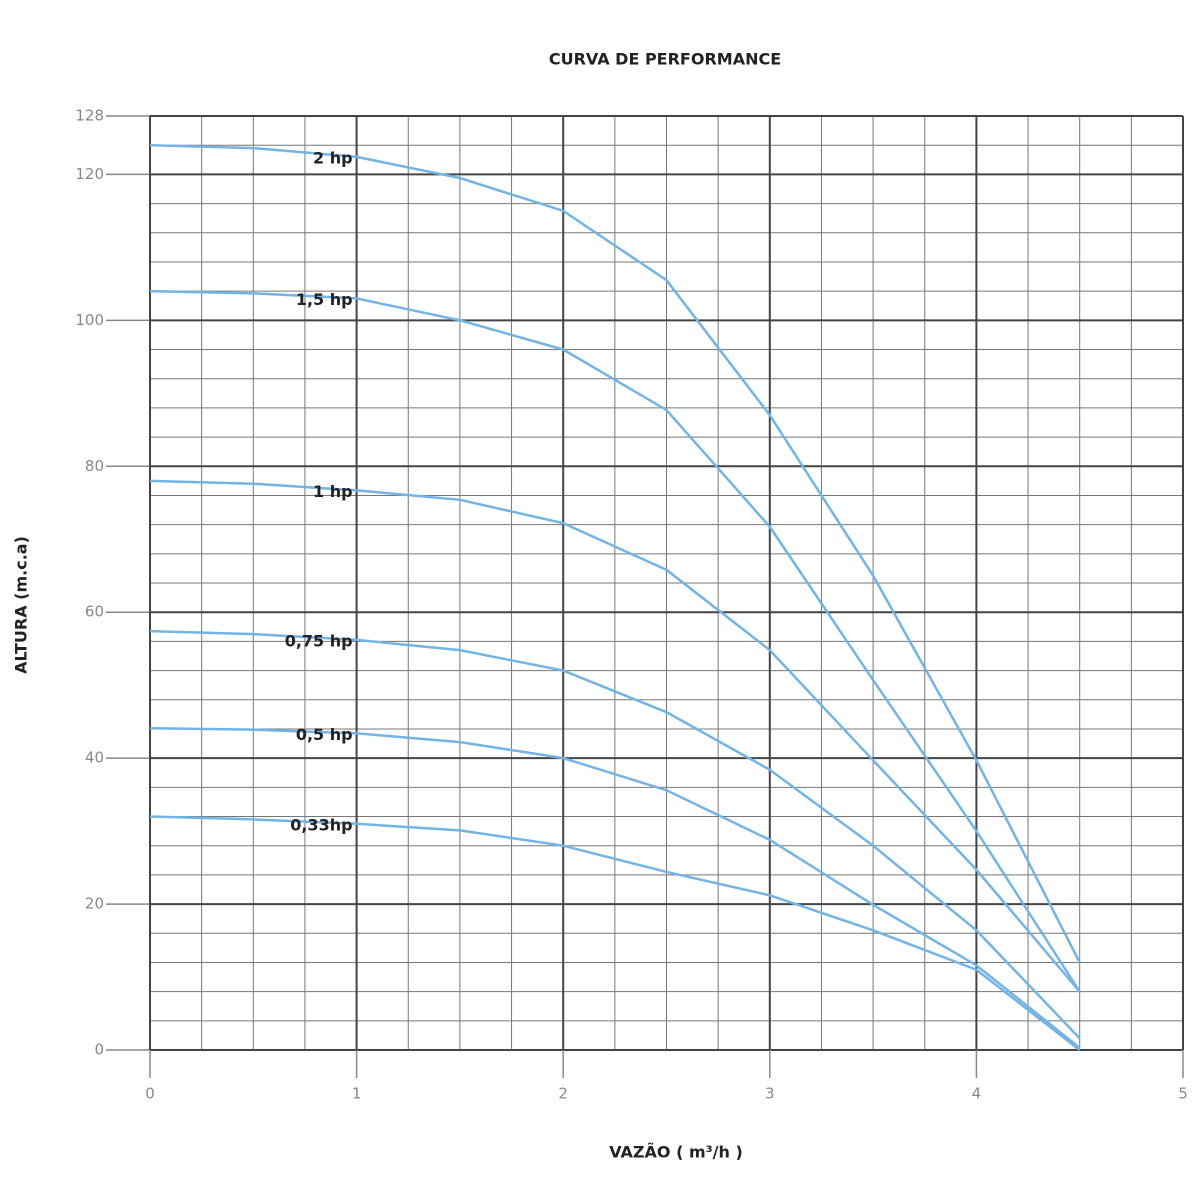 The width and height of the screenshot is (1200, 1200). What do you see at coordinates (357, 1094) in the screenshot?
I see `x-tick-label: 1` at bounding box center [357, 1094].